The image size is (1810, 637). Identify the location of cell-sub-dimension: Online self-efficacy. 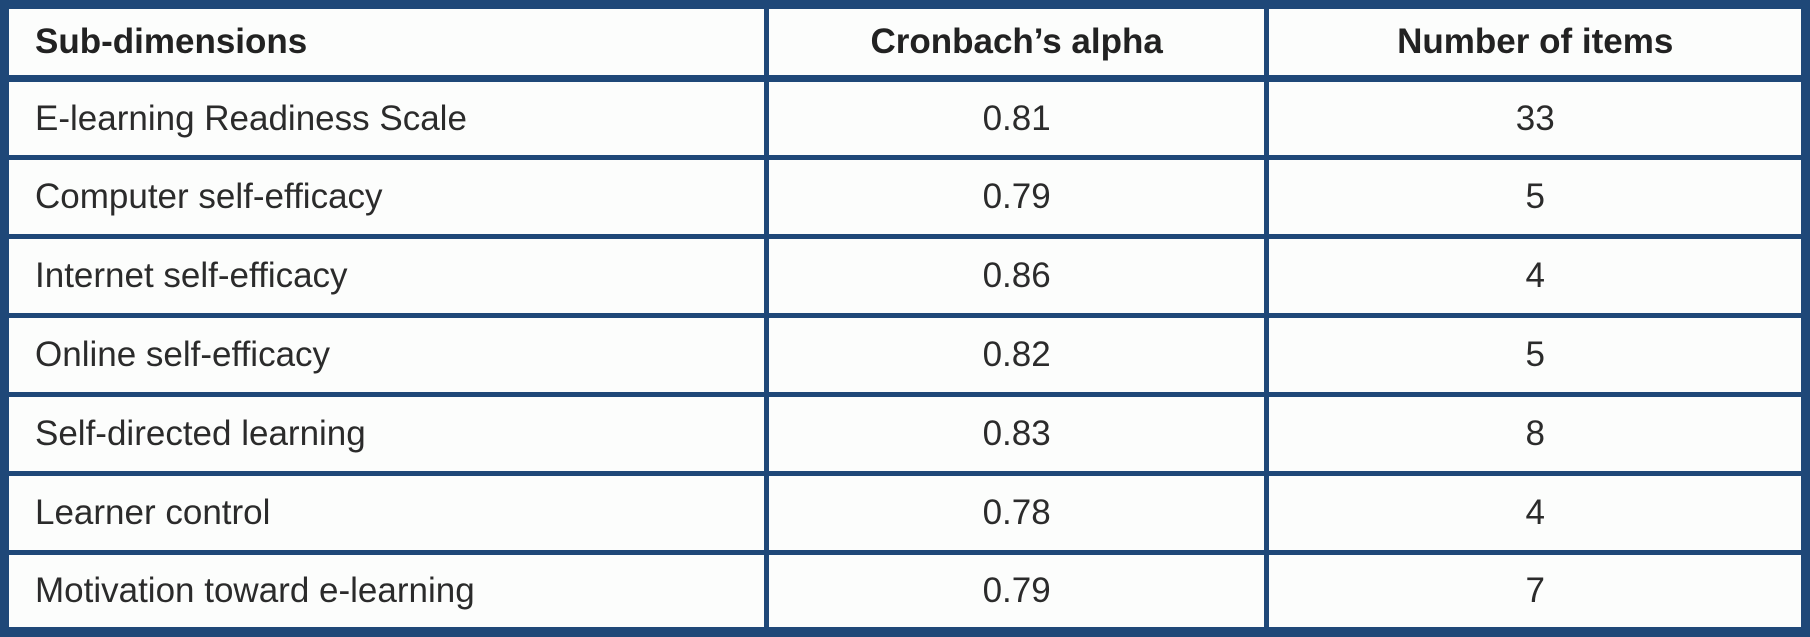
(384, 355).